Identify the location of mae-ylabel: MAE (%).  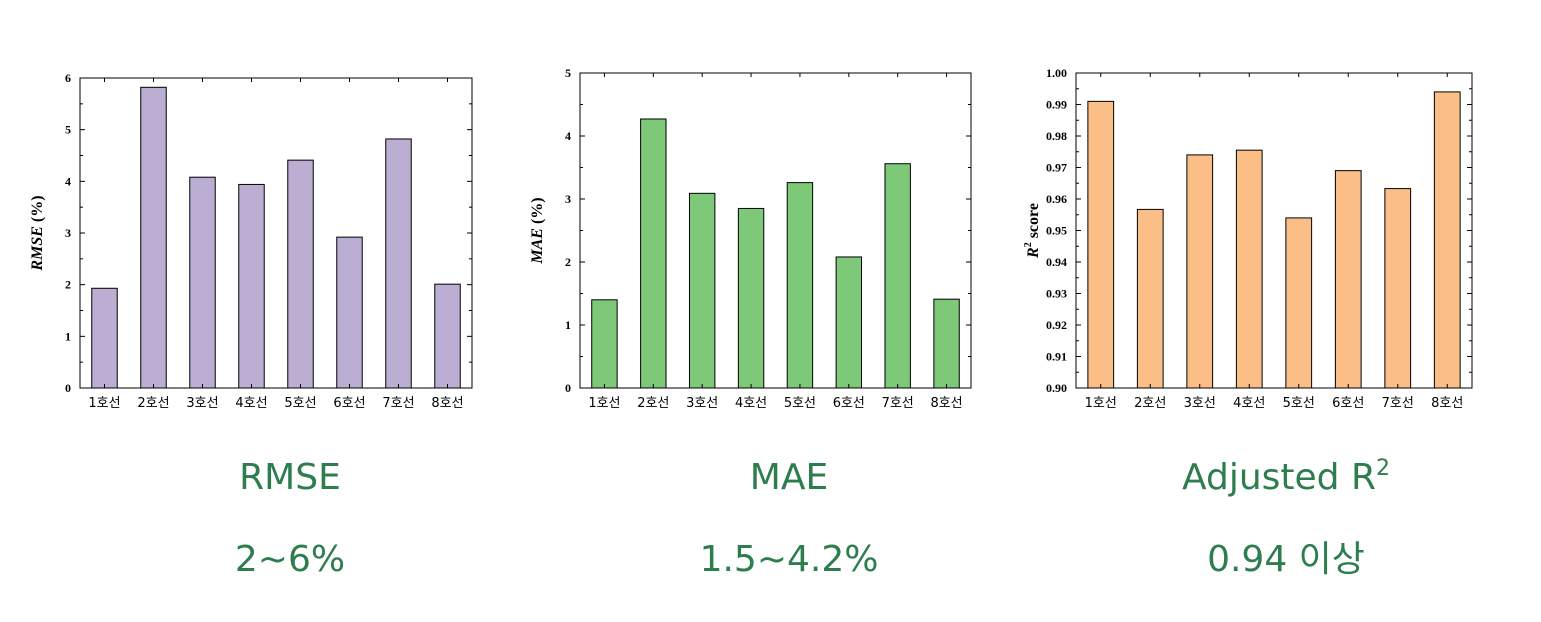
(537, 230).